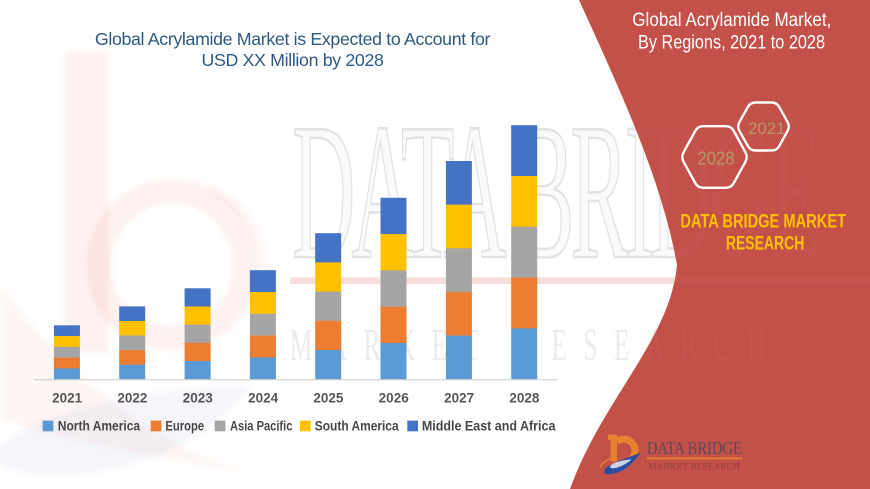 The image size is (870, 489). What do you see at coordinates (328, 397) in the screenshot?
I see `svg-text: 2025` at bounding box center [328, 397].